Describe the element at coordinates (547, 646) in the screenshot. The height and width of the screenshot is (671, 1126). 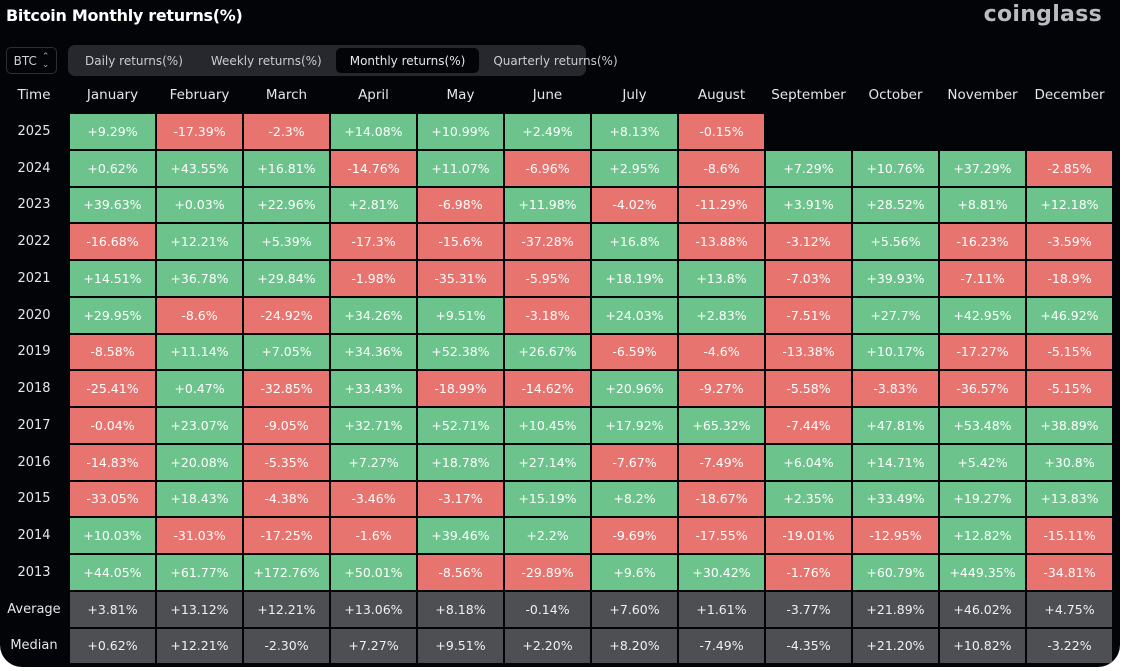
I see `stat-cell-median: +2.20%` at that location.